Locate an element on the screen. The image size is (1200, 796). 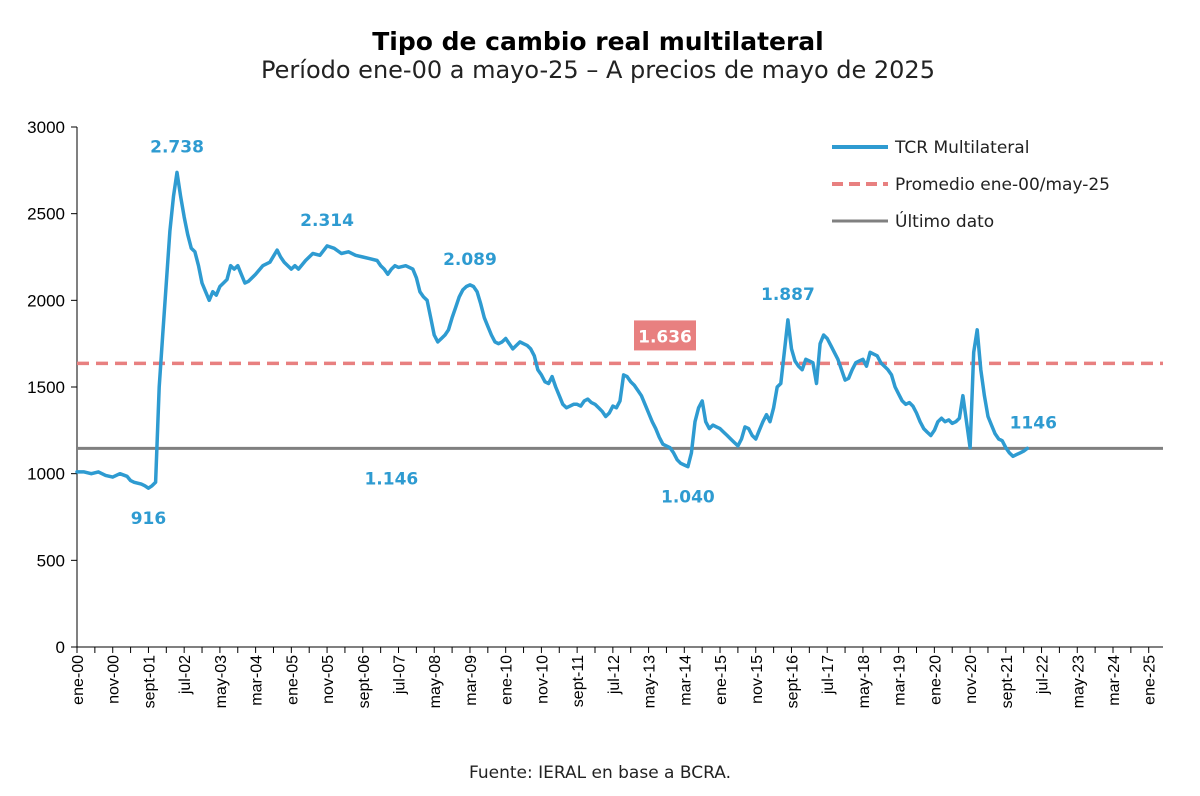
x-tick-label: sept-16 is located at coordinates (792, 681).